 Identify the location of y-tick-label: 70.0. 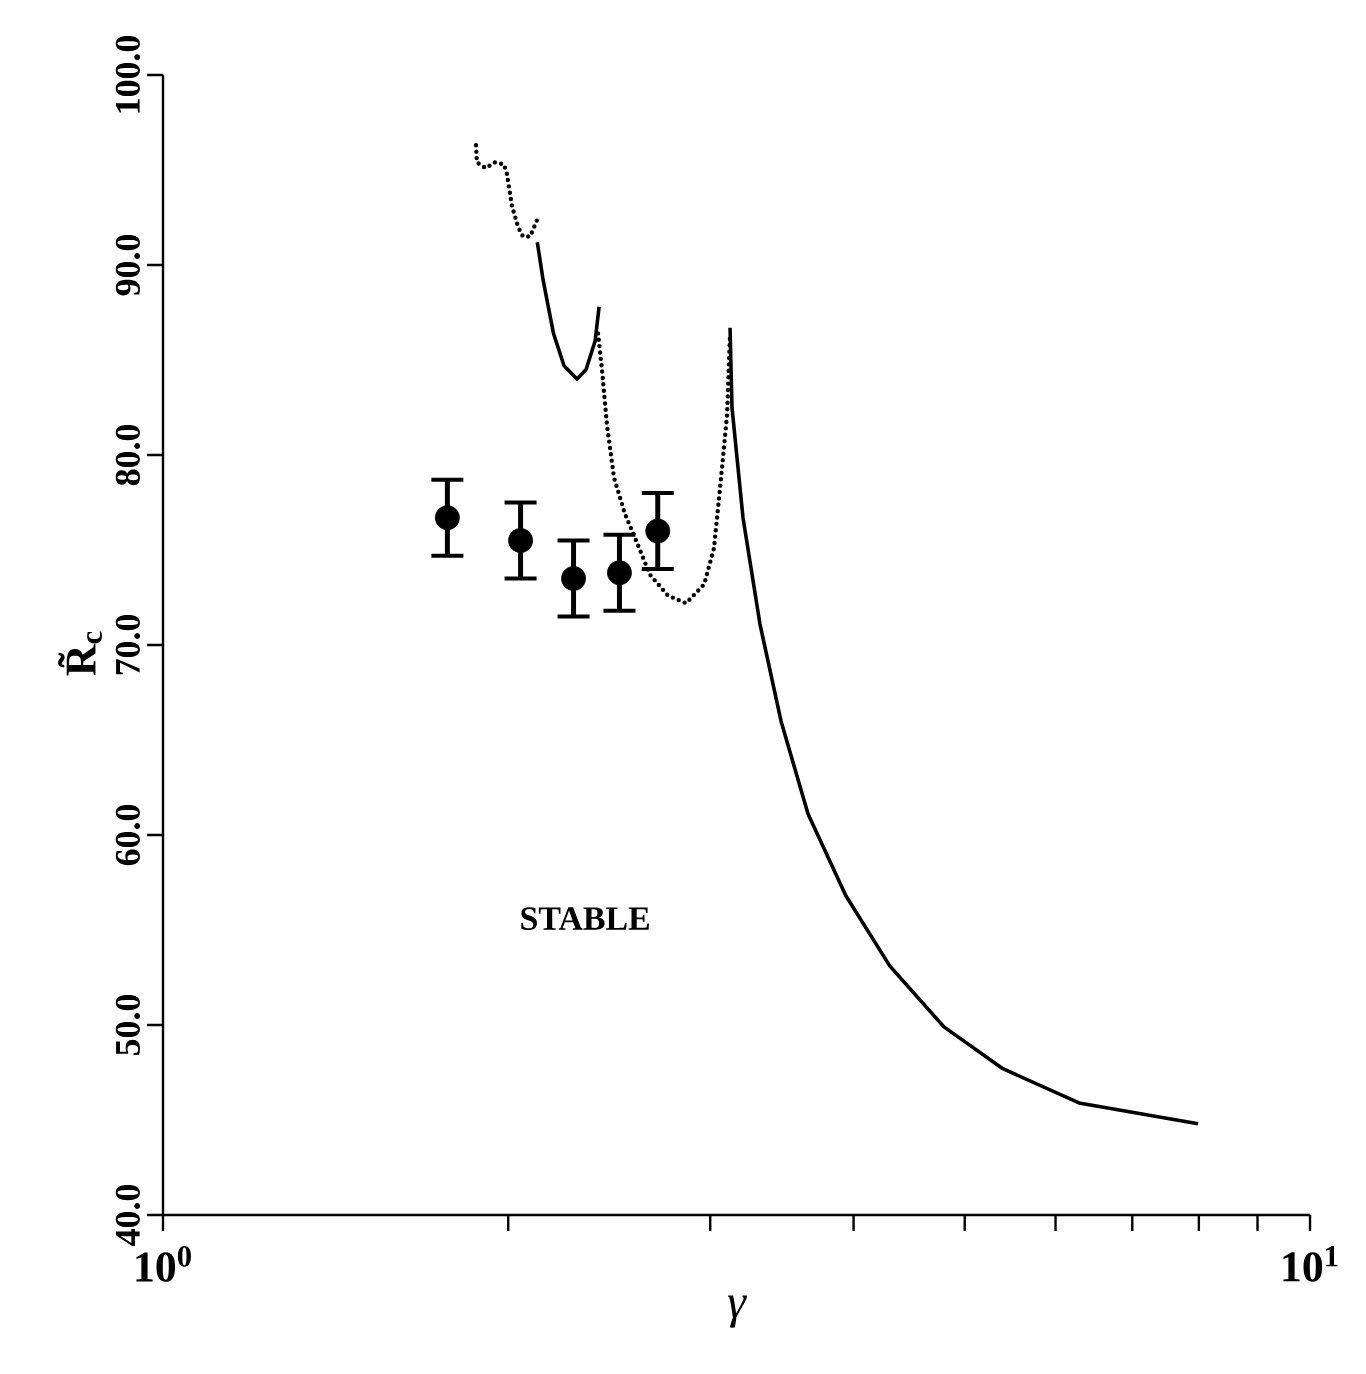
(128, 644).